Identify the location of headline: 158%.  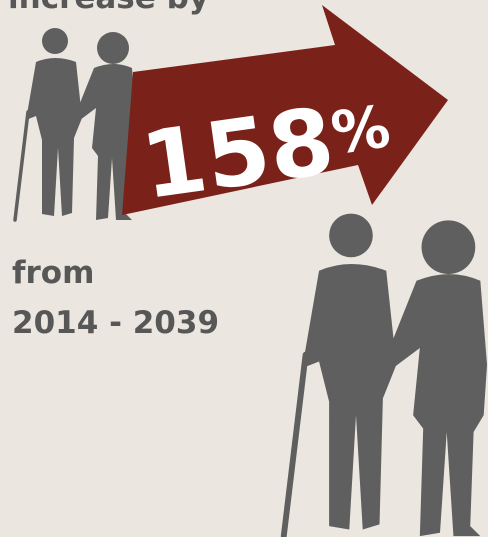
(266, 149).